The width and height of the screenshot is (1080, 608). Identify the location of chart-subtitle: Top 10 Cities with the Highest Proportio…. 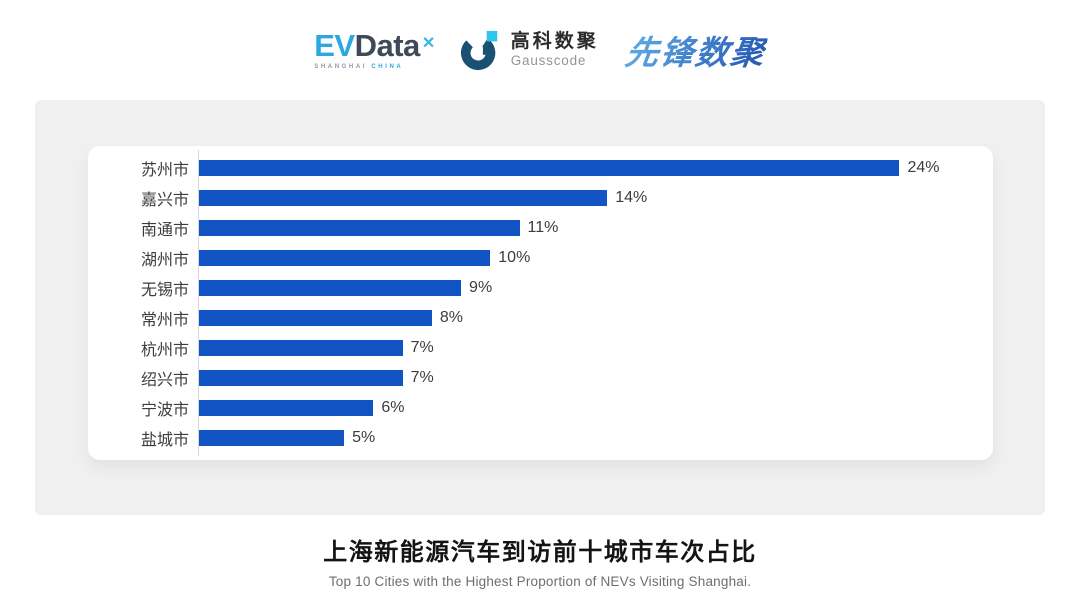
(540, 581).